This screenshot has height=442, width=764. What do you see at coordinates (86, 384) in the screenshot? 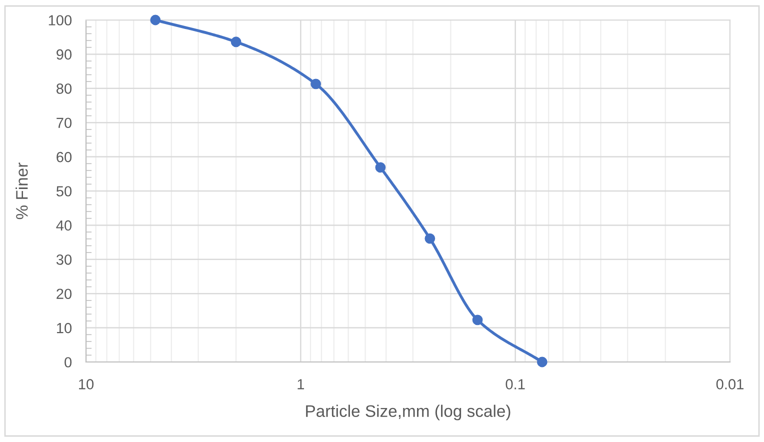
I see `x-tick-label: 10` at bounding box center [86, 384].